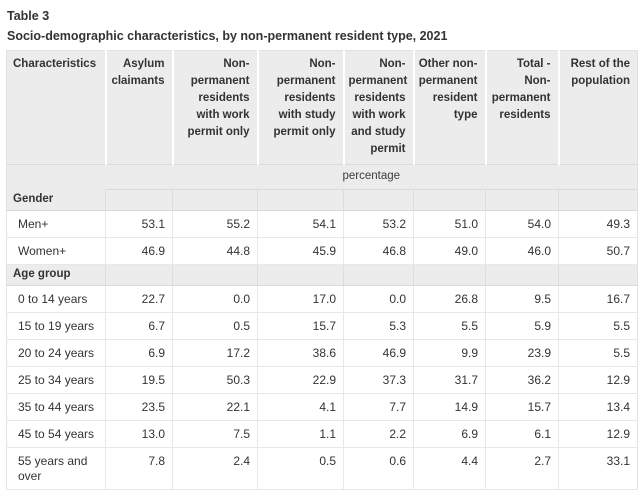  Describe the element at coordinates (215, 380) in the screenshot. I see `data-cell: 50.3` at that location.